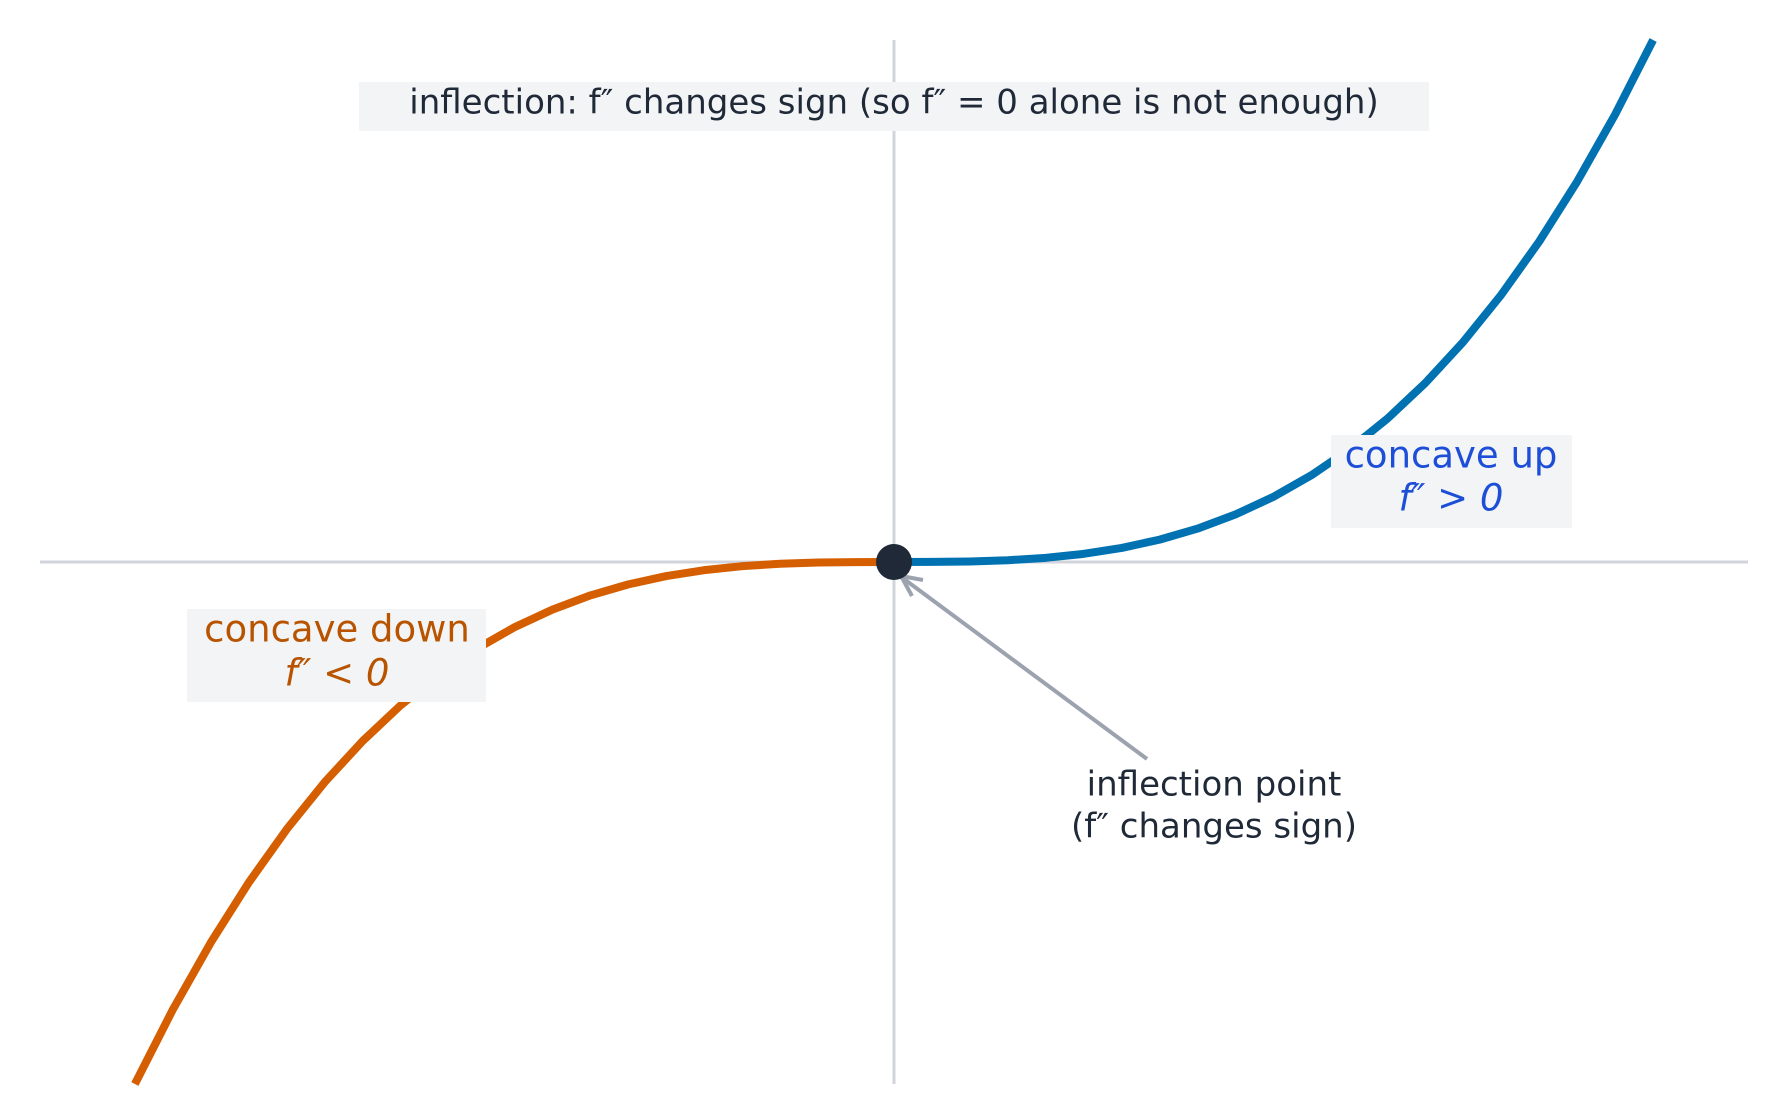  I want to click on arrow, so click(1025, 669).